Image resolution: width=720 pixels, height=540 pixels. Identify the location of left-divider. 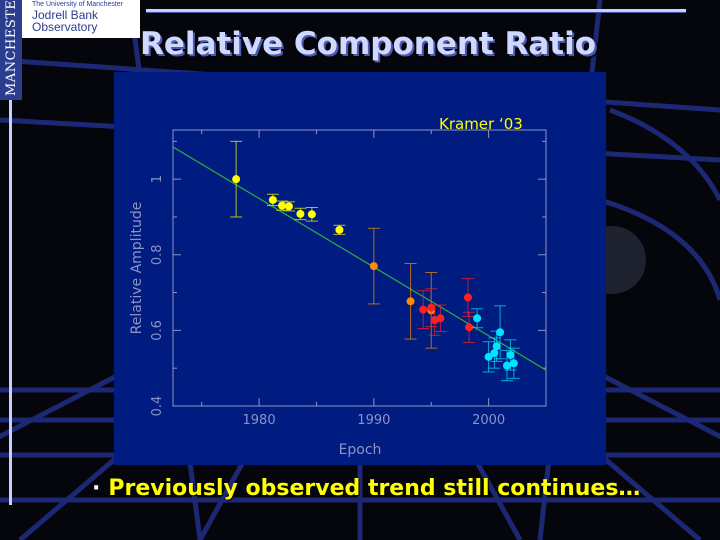
(10, 302).